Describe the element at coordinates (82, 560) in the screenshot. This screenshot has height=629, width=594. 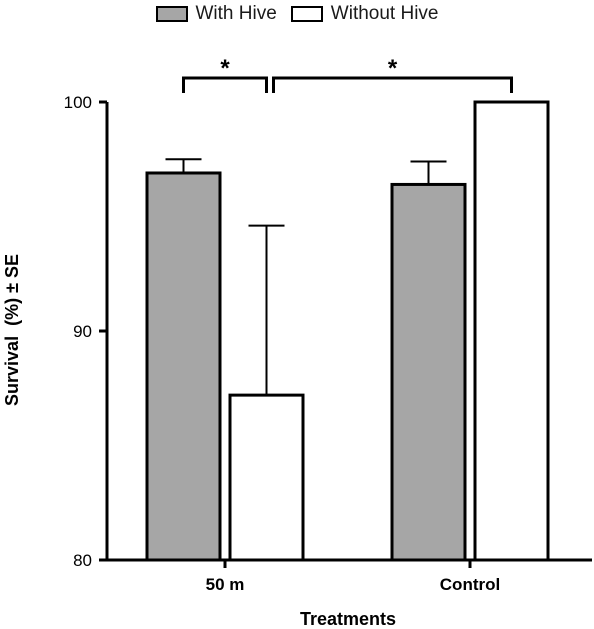
I see `y-tick-label-80: 80` at that location.